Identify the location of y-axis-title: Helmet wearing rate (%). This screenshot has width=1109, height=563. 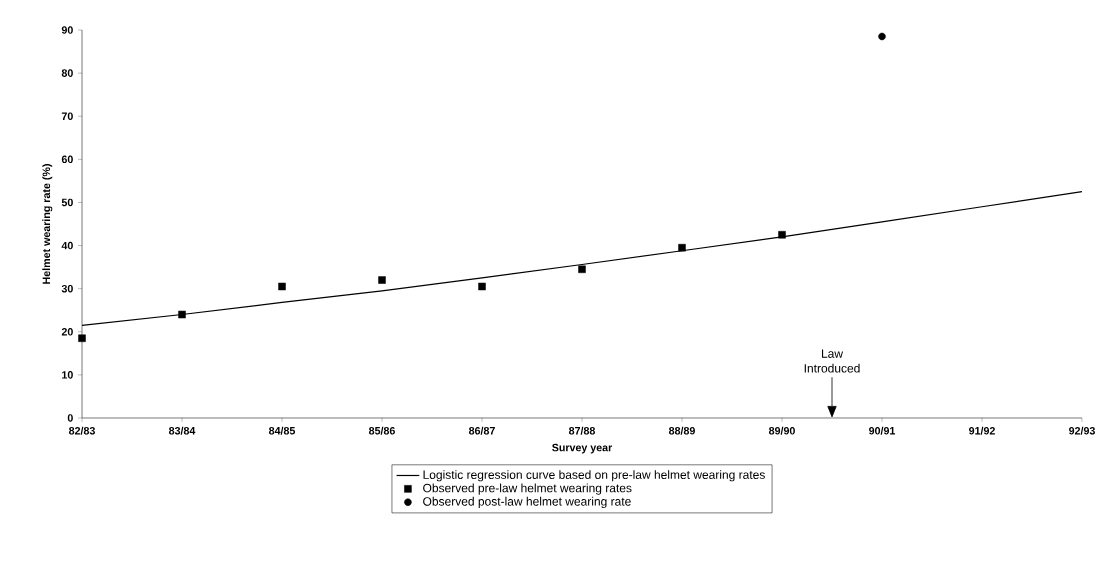
(47, 224).